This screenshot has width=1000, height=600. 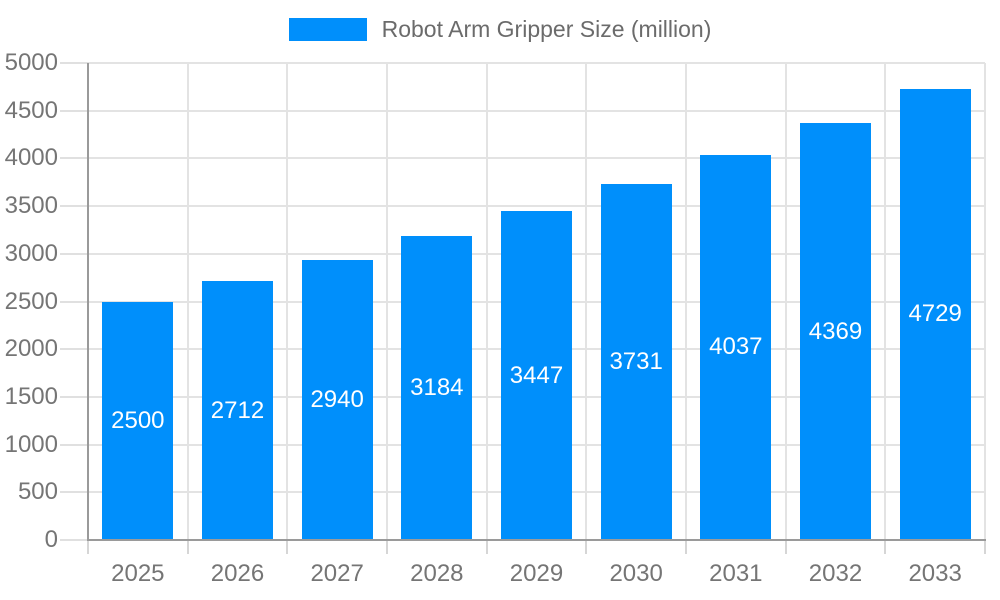 I want to click on bar-2029, so click(x=536, y=375).